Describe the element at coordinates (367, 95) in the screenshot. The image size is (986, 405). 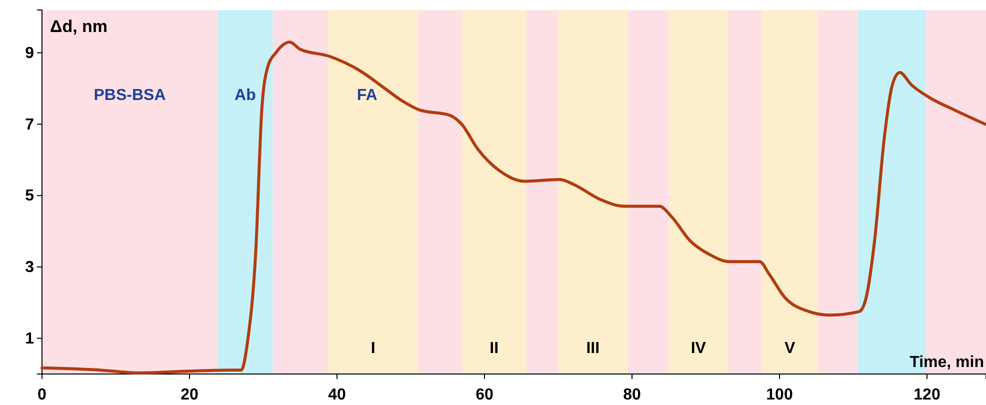
I see `annotation: FA` at that location.